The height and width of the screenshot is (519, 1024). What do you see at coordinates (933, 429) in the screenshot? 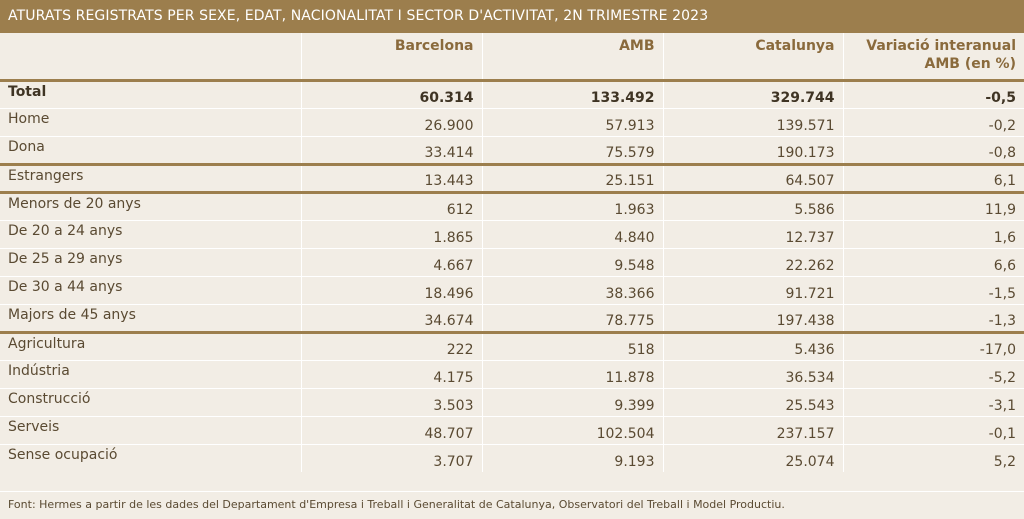
I see `cell-variation: -0,1` at bounding box center [933, 429].